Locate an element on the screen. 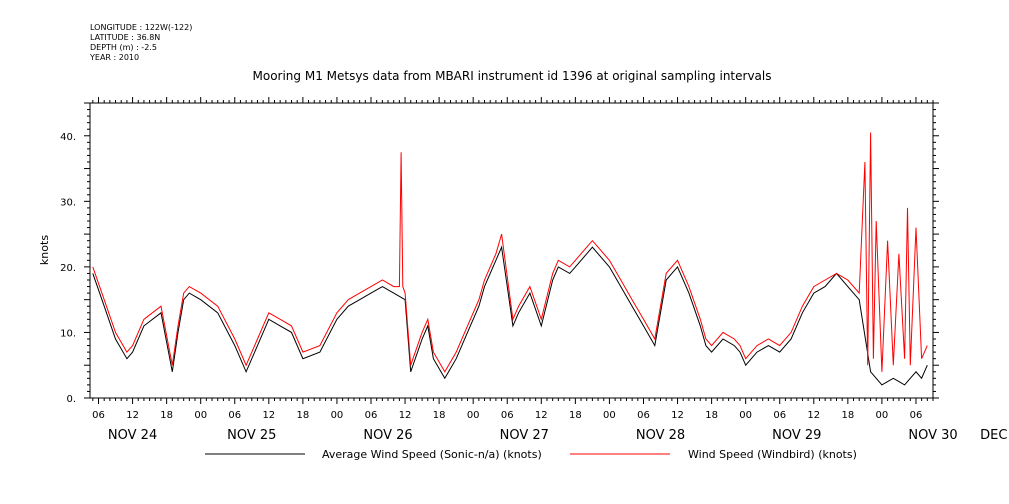 This screenshot has height=504, width=1009. x-day-label: NOV 30 is located at coordinates (932, 435).